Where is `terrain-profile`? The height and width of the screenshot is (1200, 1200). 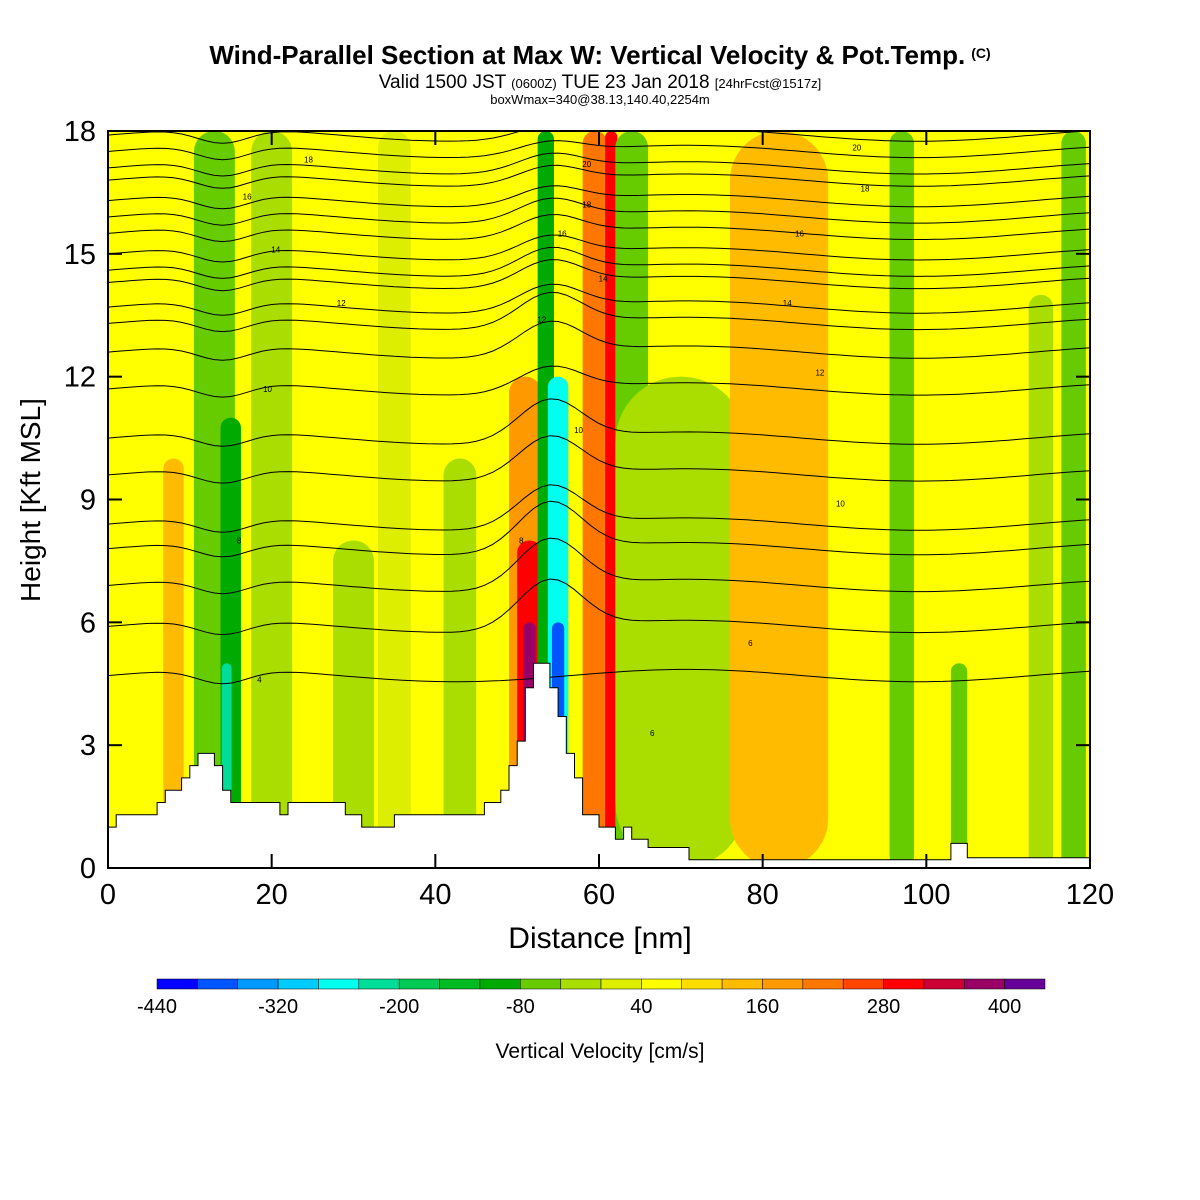
terrain-profile is located at coordinates (599, 765).